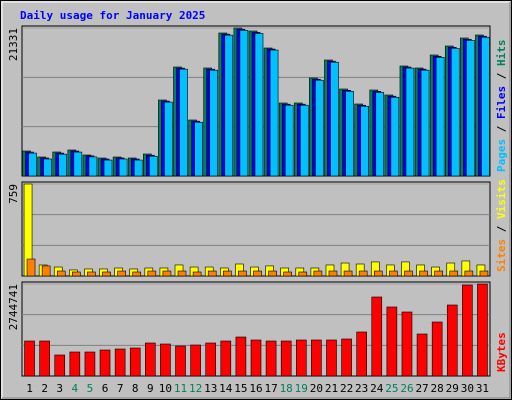 This screenshot has height=400, width=512. What do you see at coordinates (13, 307) in the screenshot?
I see `y-tick-label: 2744741` at bounding box center [13, 307].